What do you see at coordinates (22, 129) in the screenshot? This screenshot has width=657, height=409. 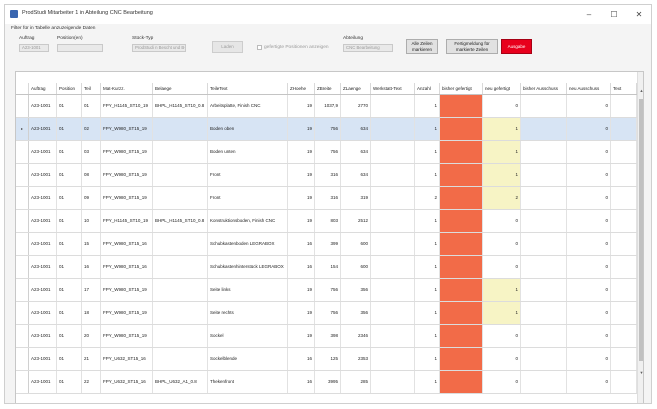 I see `row-selector-arrow-icon: ▸` at bounding box center [22, 129].